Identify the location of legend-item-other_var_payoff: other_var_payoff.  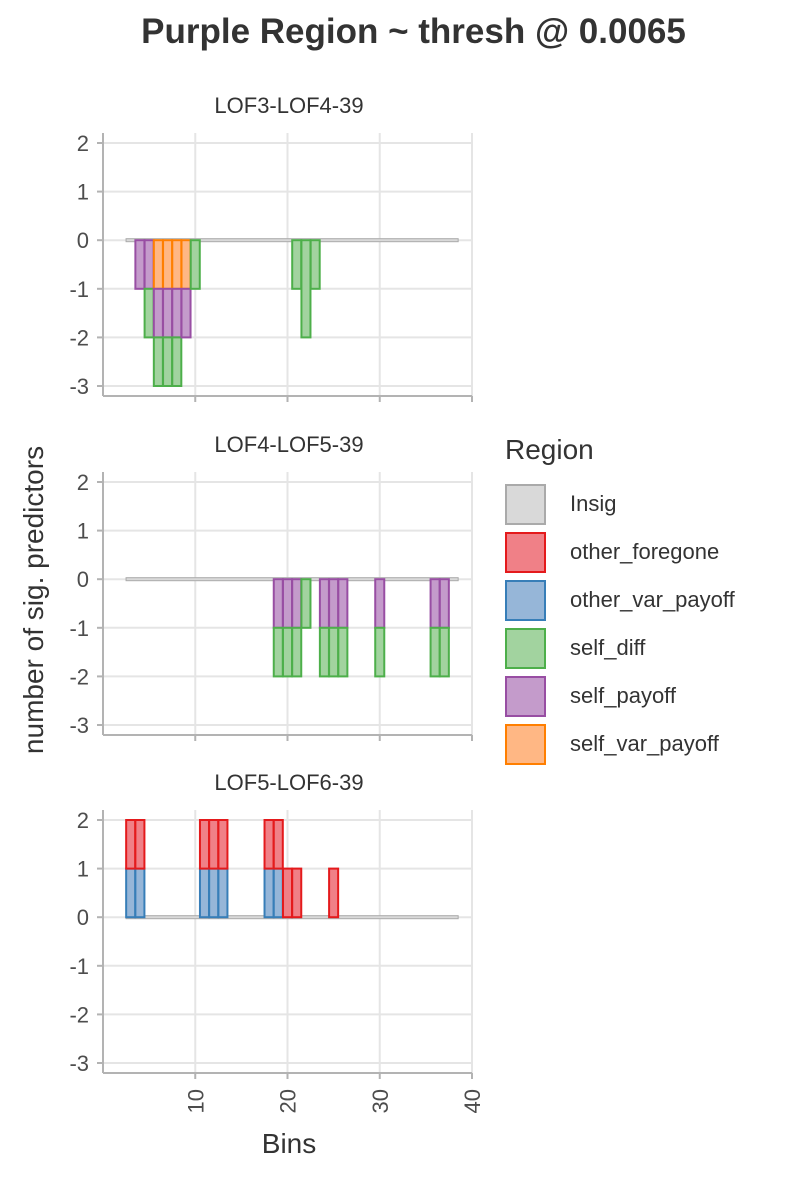
(620, 600).